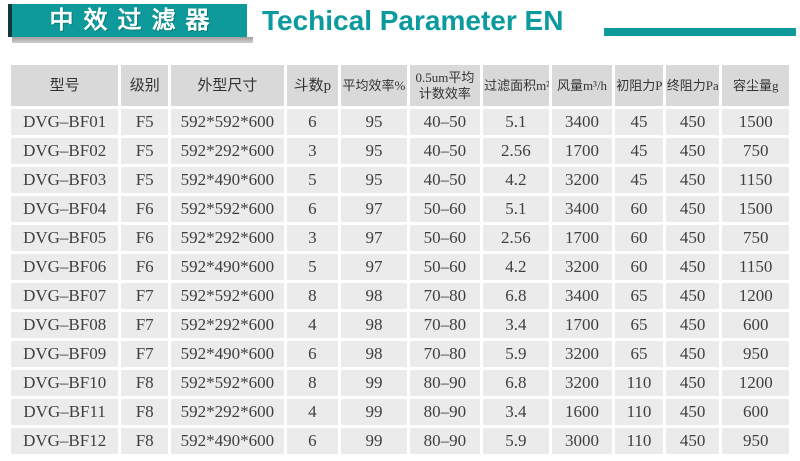  I want to click on cell-airflow: 1700, so click(582, 151).